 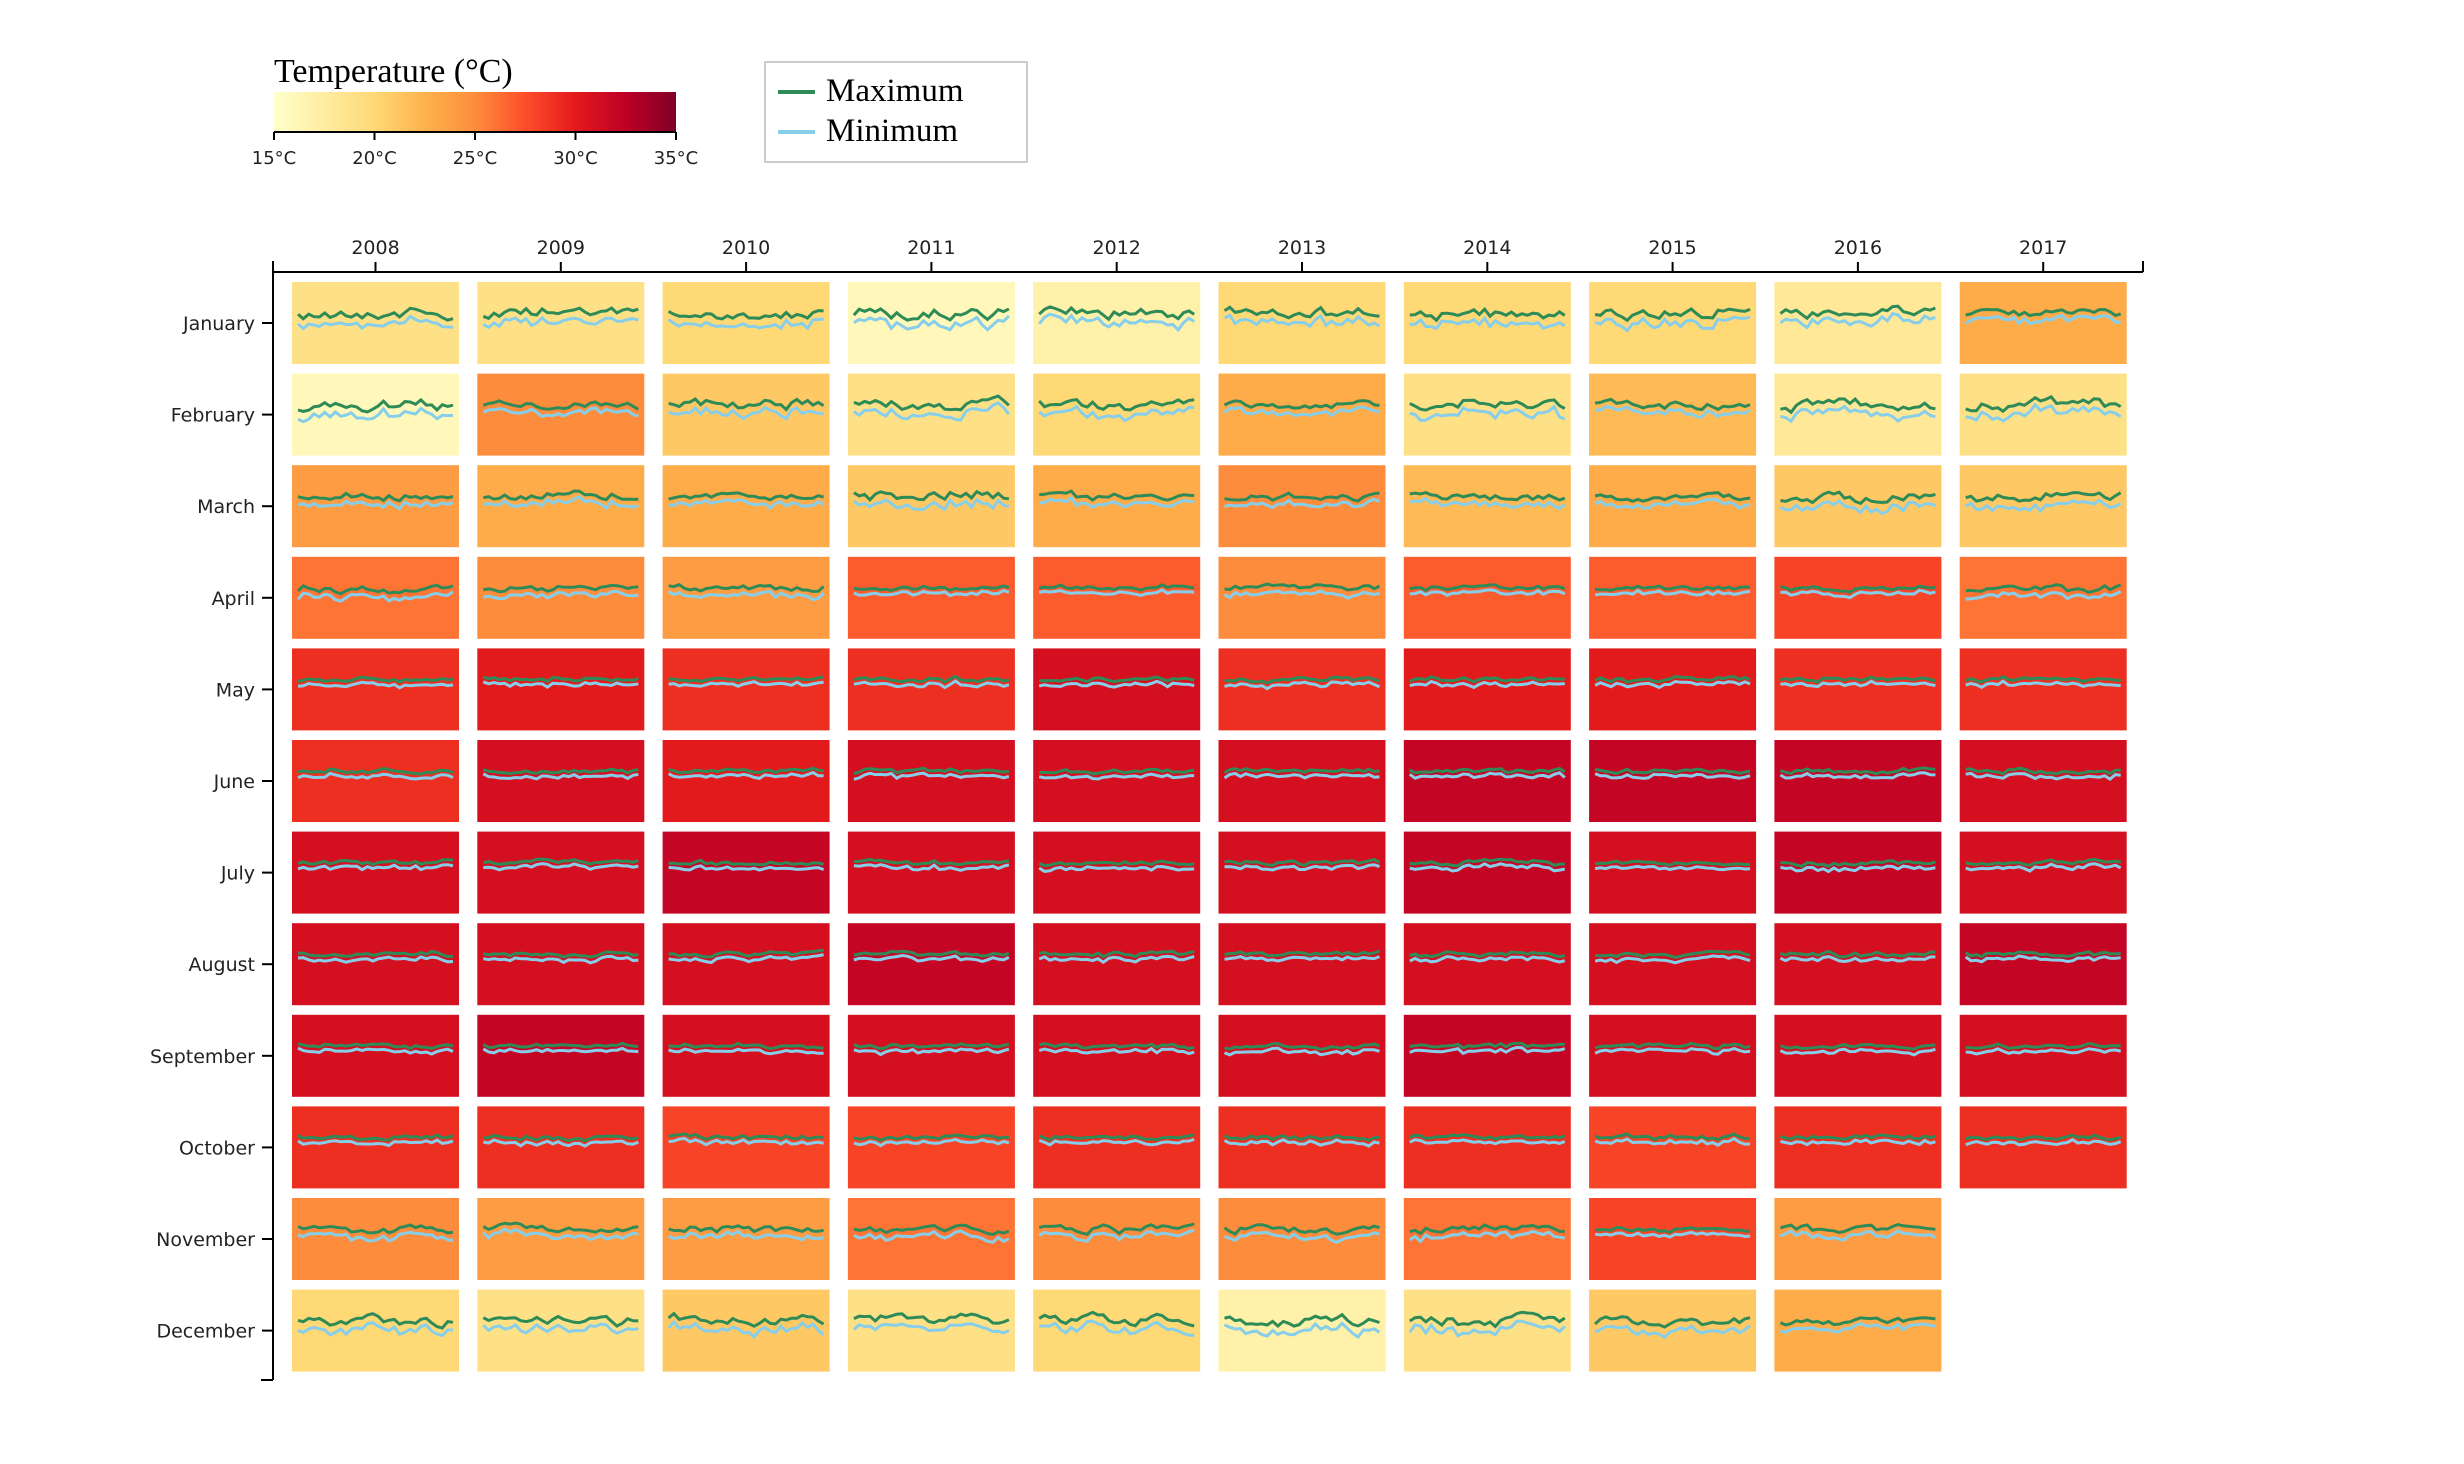 I want to click on y-tick-label: June, so click(x=234, y=782).